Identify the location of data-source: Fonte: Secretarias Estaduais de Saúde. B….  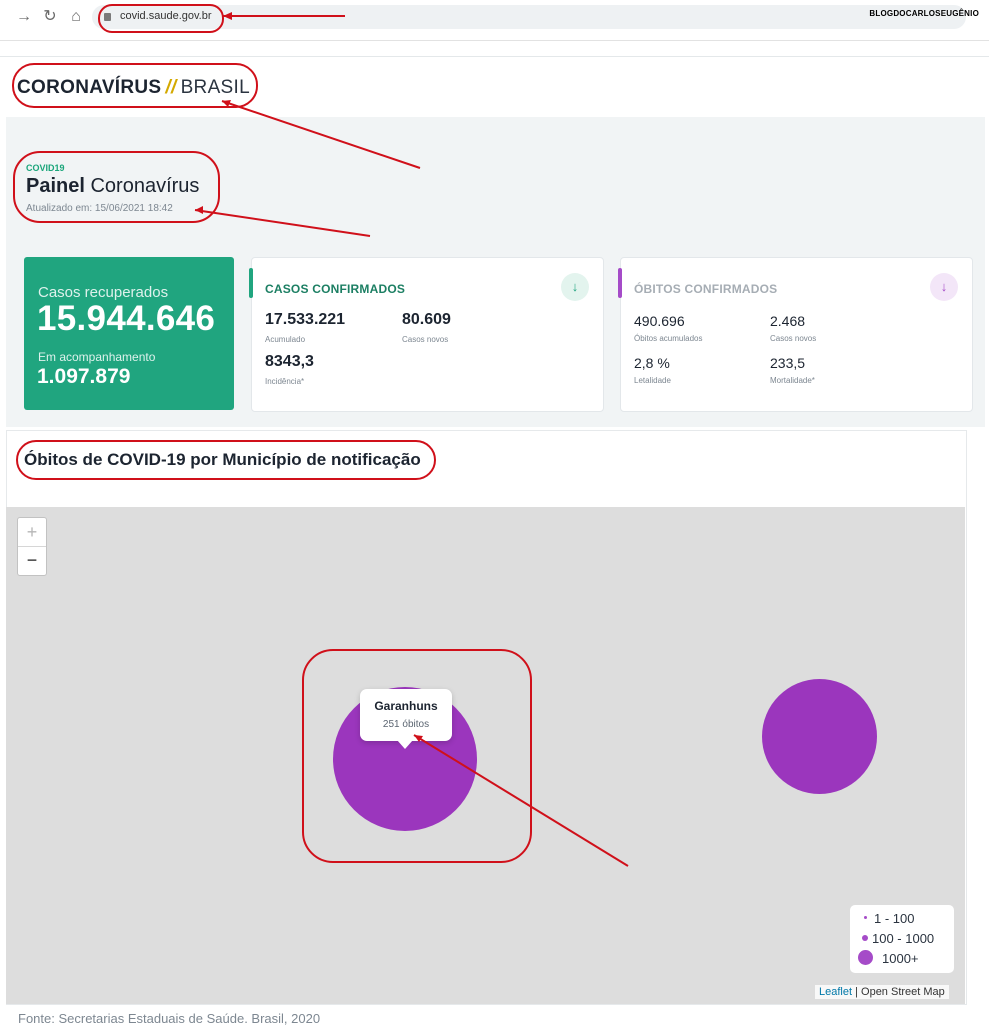
(169, 1018).